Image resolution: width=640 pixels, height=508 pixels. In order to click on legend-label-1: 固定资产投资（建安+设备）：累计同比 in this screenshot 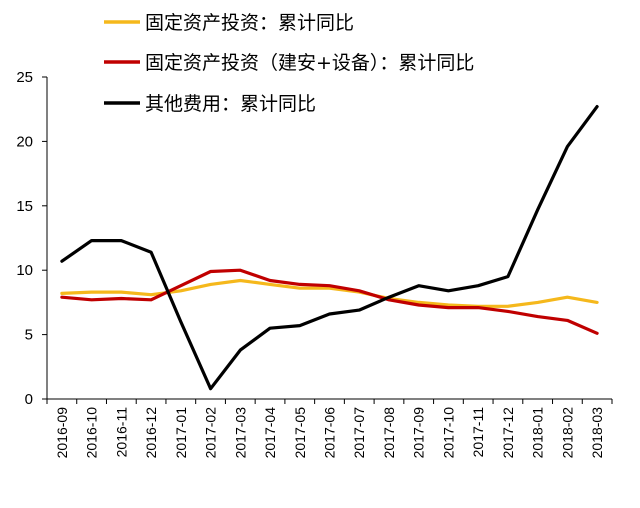, I will do `click(309, 63)`.